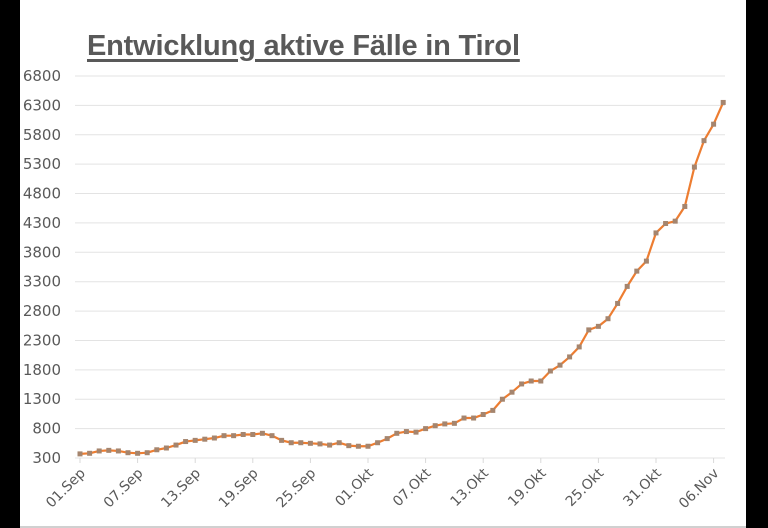 Image resolution: width=768 pixels, height=528 pixels. I want to click on chart-title: Entwicklung aktive Fälle in Tirol, so click(303, 46).